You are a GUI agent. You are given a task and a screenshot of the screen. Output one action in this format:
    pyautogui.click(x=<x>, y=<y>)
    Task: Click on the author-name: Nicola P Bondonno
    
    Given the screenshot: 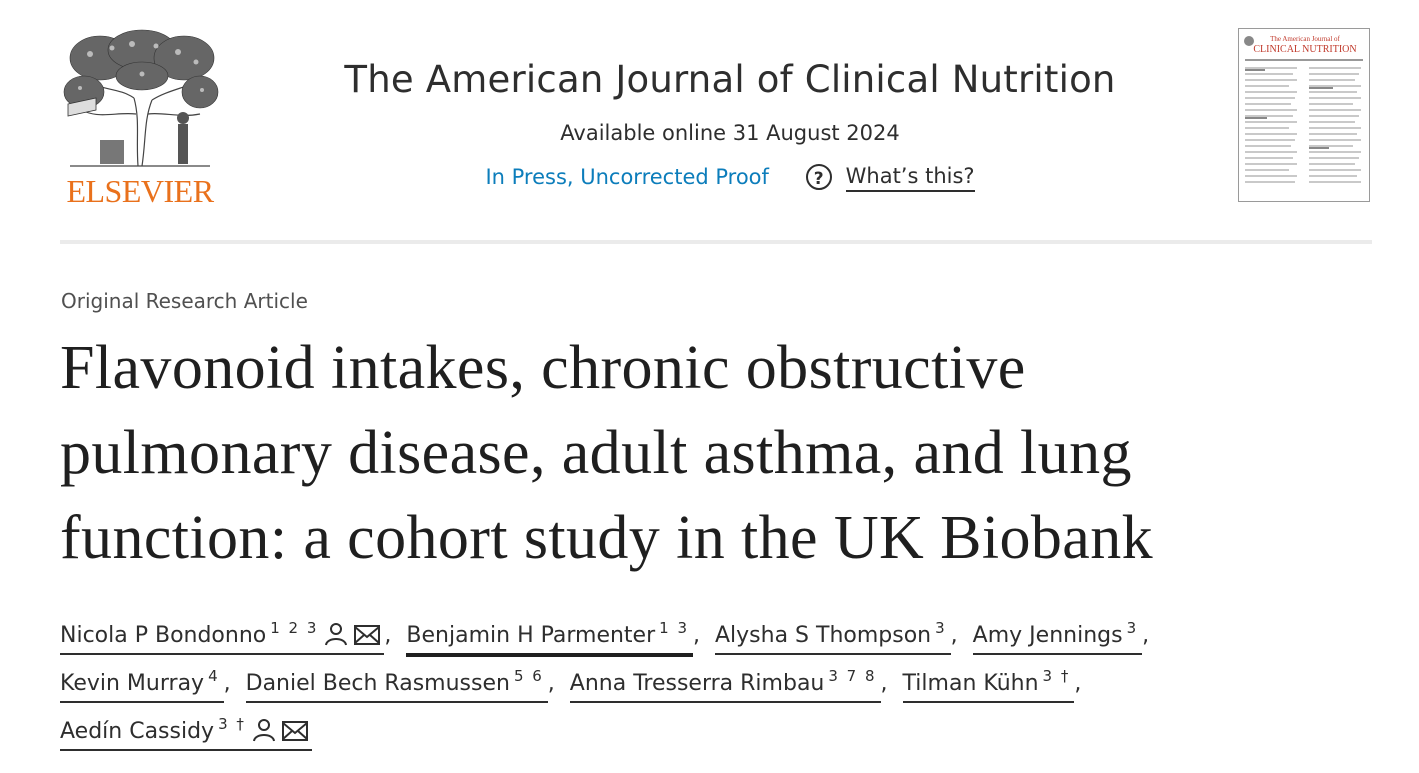 What is the action you would take?
    pyautogui.click(x=163, y=635)
    